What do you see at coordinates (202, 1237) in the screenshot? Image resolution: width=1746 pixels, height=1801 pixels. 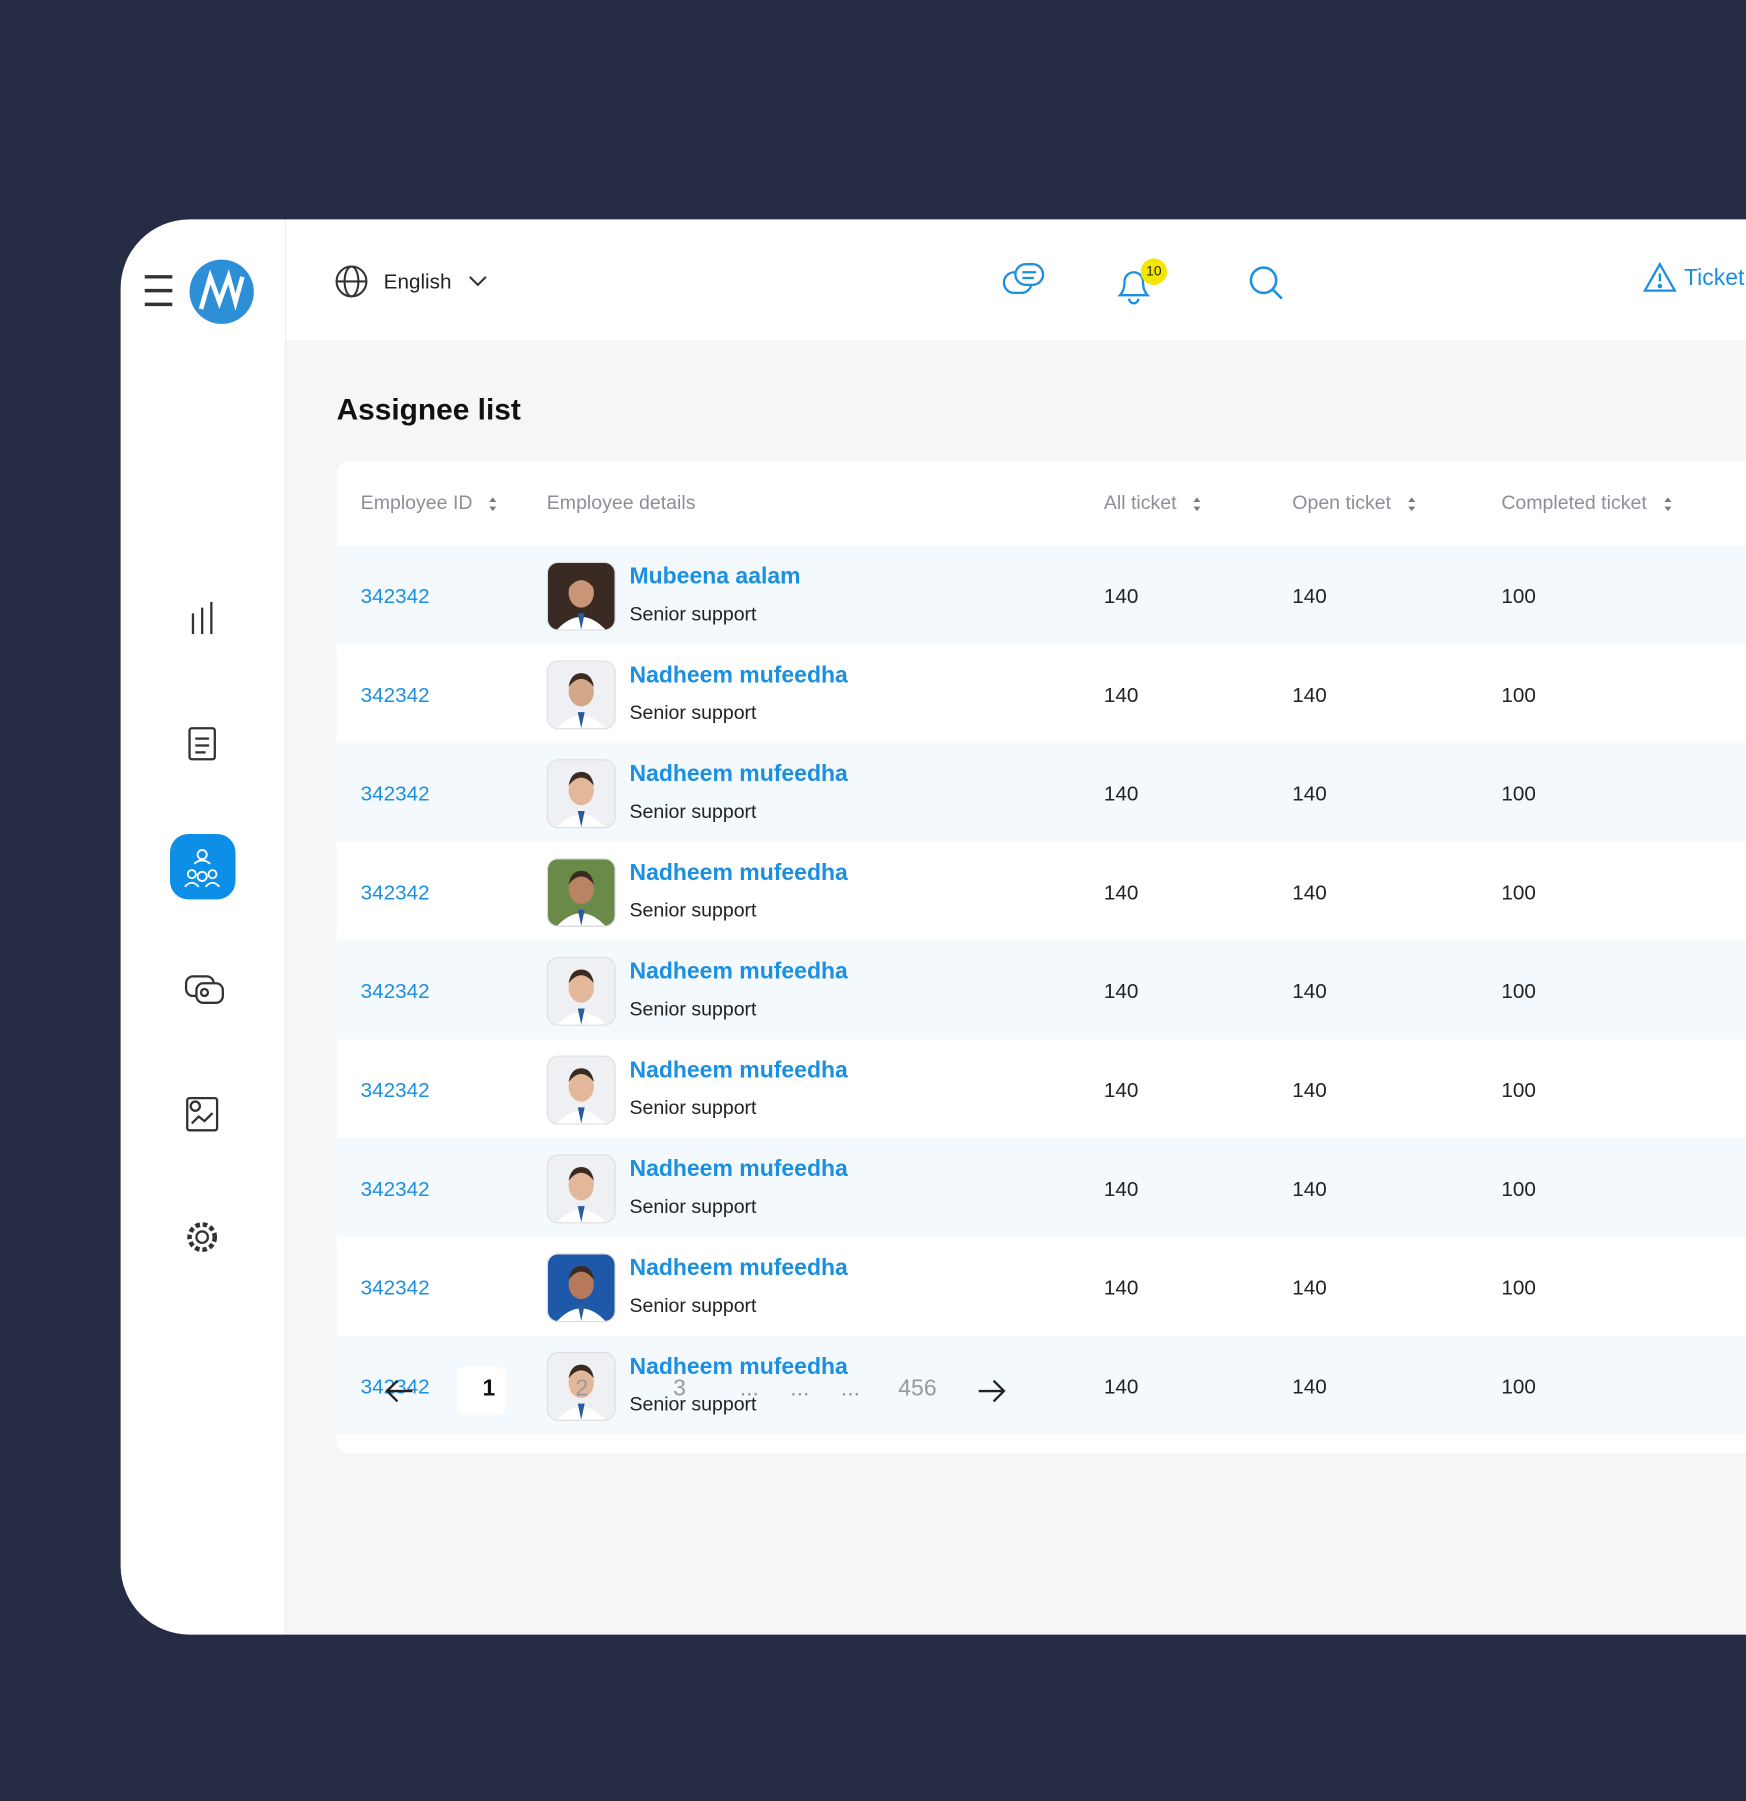 I see `nav-settings` at bounding box center [202, 1237].